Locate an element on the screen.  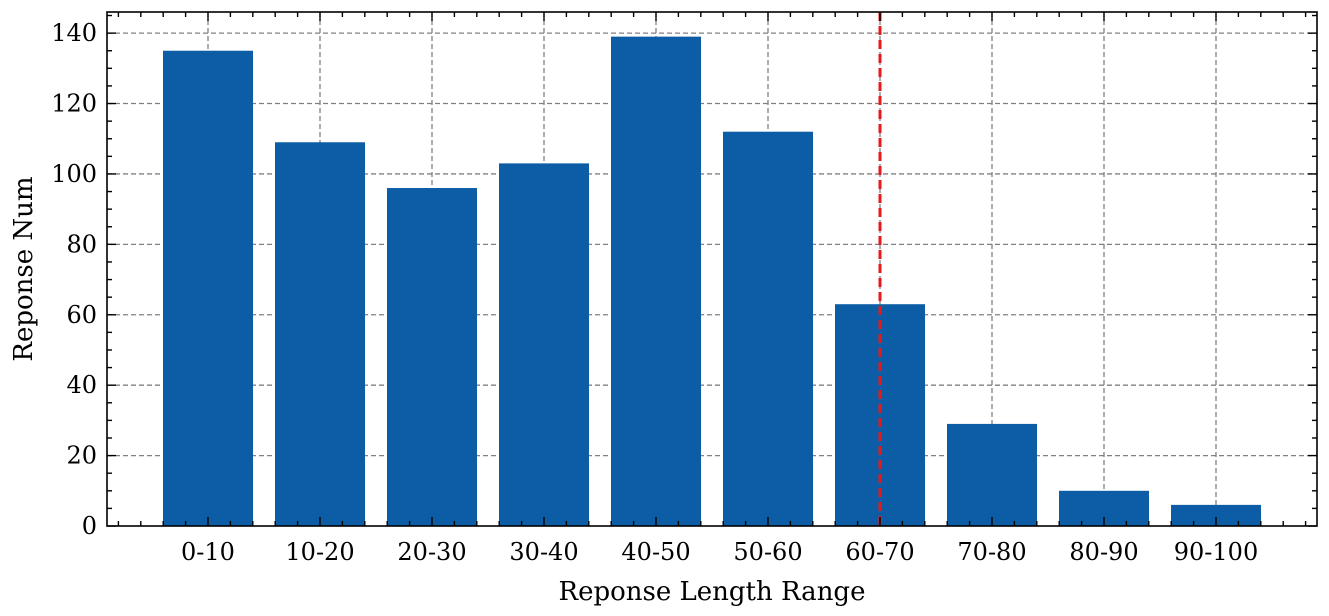
y-tick-label: 40 is located at coordinates (81, 385).